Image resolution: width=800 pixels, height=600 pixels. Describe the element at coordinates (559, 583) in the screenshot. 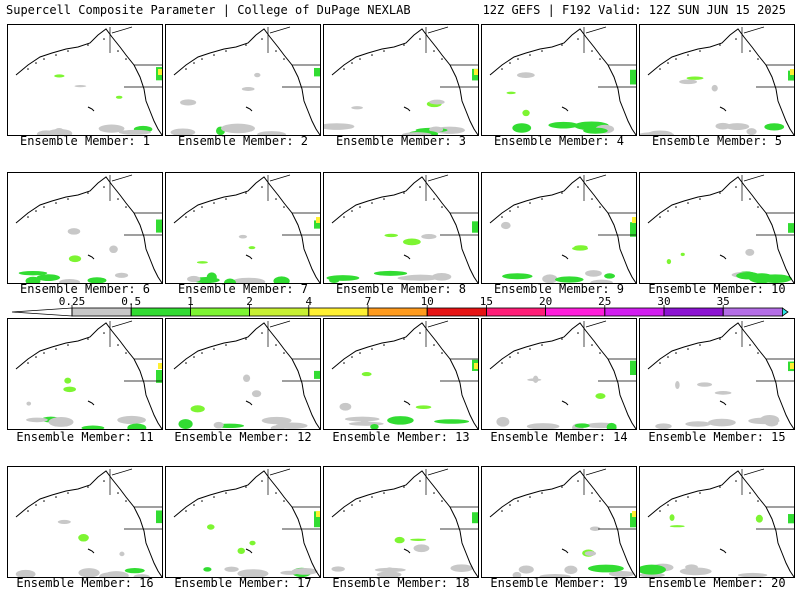

I see `ensemble-member-label: Ensemble Member: 19` at that location.